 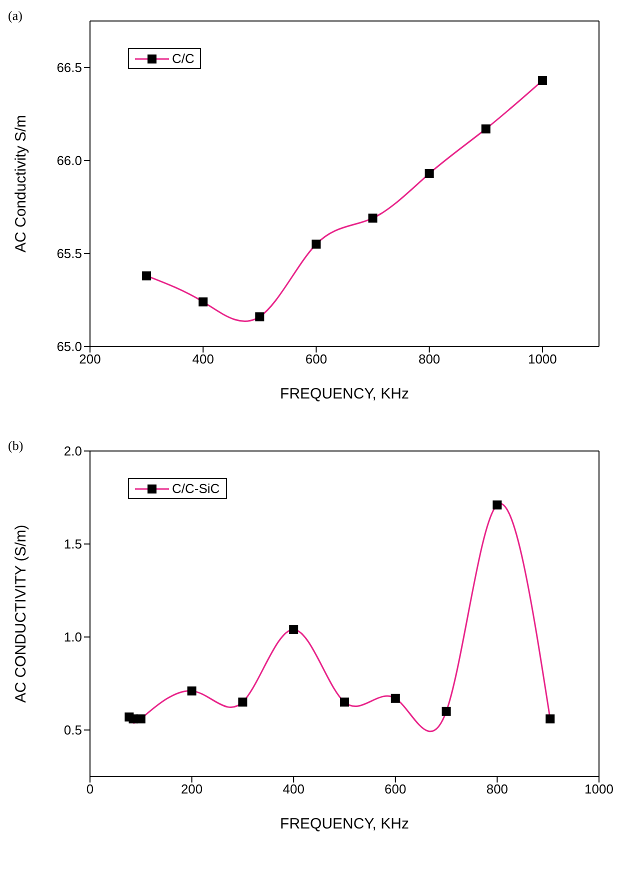 What do you see at coordinates (69, 160) in the screenshot?
I see `y-tick-label: 66.0` at bounding box center [69, 160].